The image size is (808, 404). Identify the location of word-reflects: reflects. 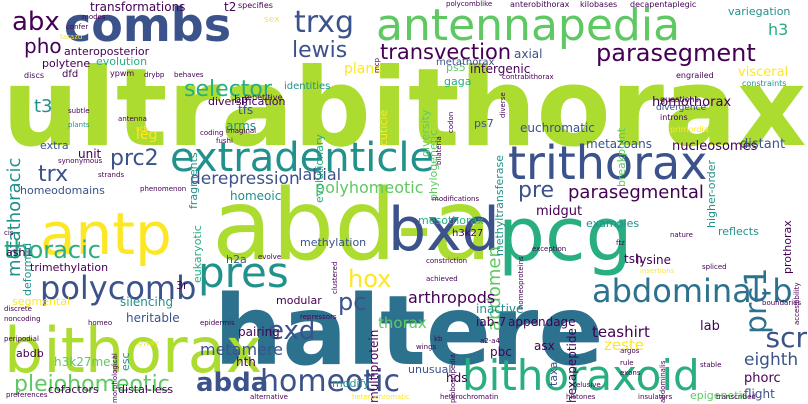
(738, 231).